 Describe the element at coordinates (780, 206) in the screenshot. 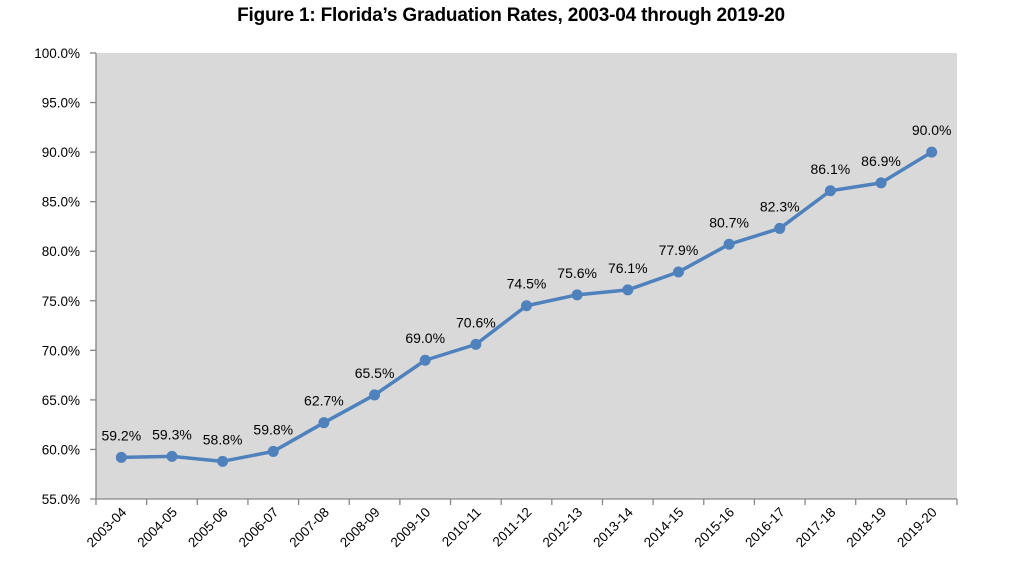

I see `data-label: 82.3%` at that location.